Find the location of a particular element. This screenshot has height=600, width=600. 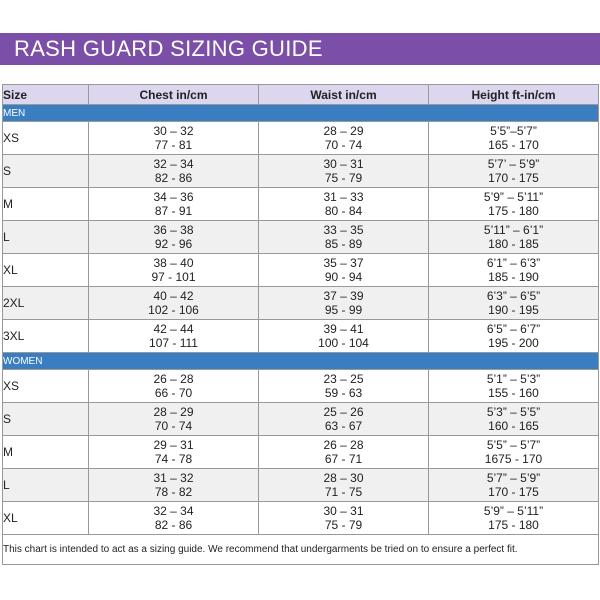

waist-value: 71 - 75 is located at coordinates (343, 492).